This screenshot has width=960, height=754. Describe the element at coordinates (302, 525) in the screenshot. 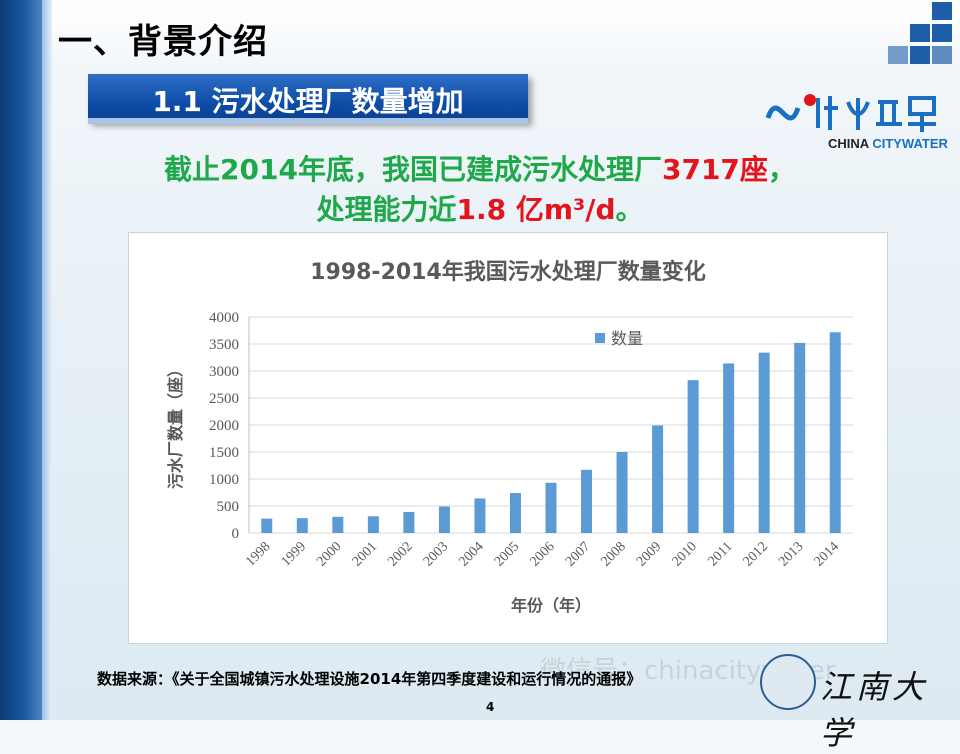

I see `bar-1999` at that location.